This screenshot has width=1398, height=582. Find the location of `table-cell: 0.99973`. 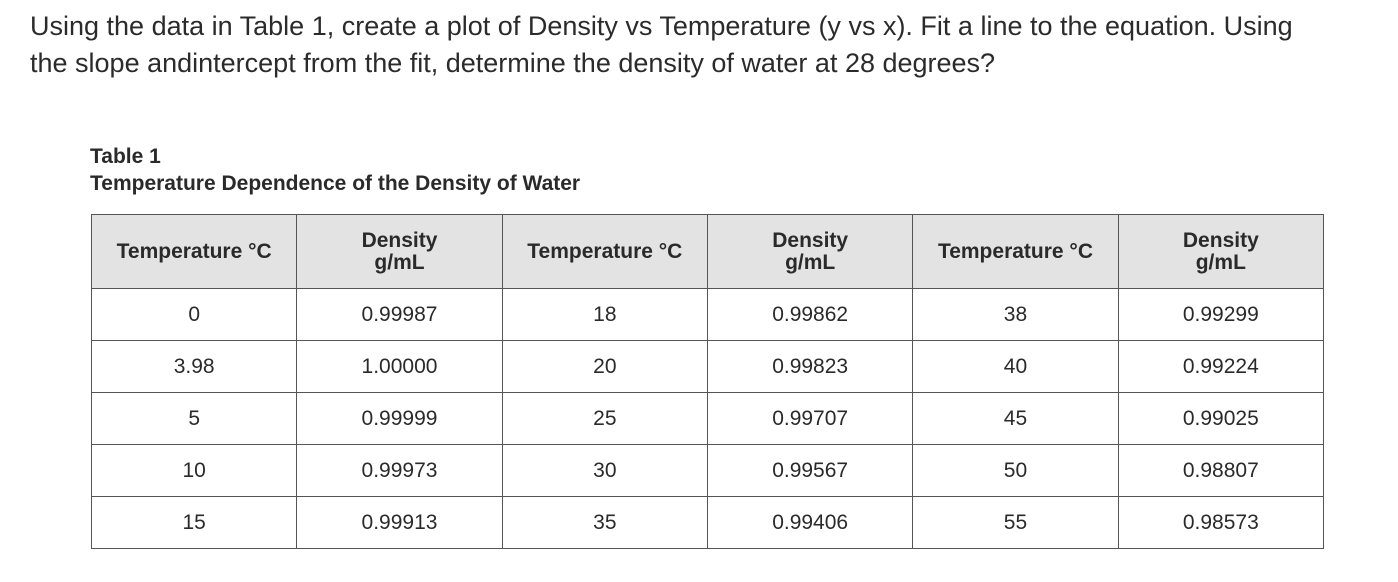

table-cell: 0.99973 is located at coordinates (399, 470).